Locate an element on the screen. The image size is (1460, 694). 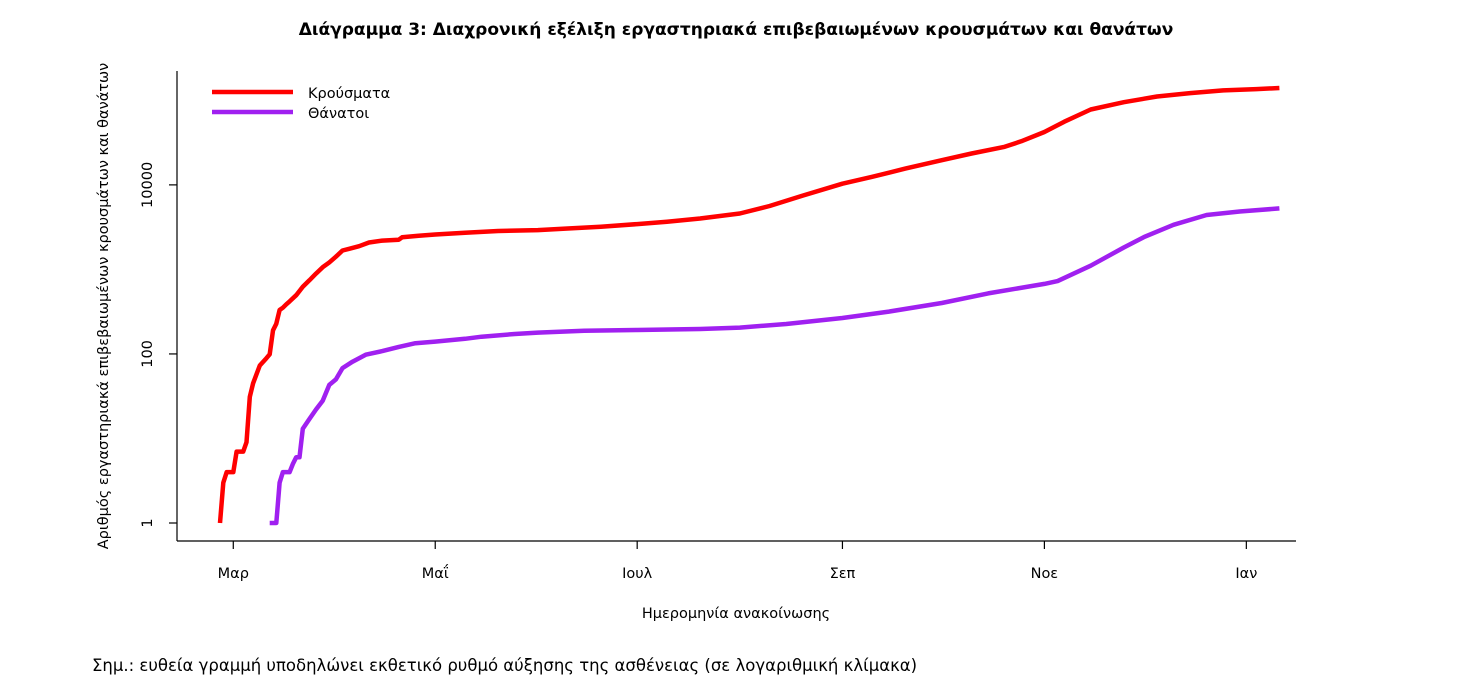
x-tick-label: Μαρ is located at coordinates (233, 574).